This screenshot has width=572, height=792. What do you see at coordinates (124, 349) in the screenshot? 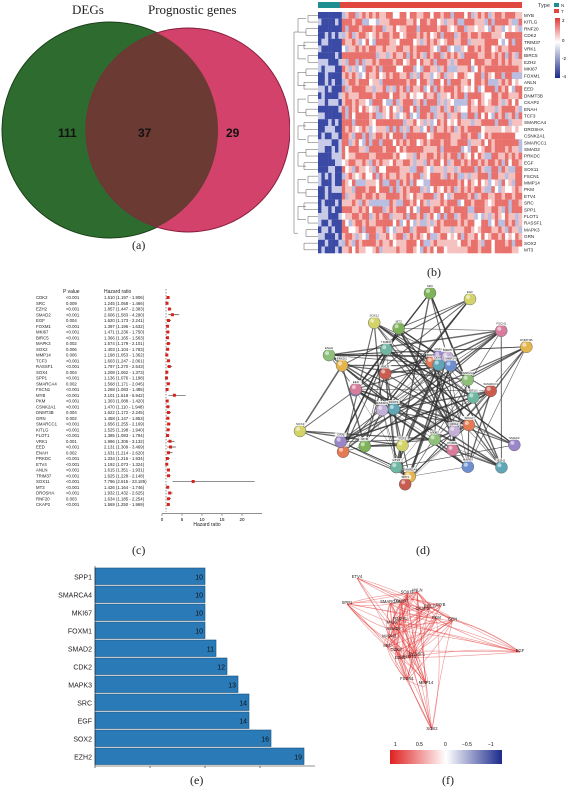
I see `forest-hr-text: 1.403 (1.104 - 1.783)` at bounding box center [124, 349].